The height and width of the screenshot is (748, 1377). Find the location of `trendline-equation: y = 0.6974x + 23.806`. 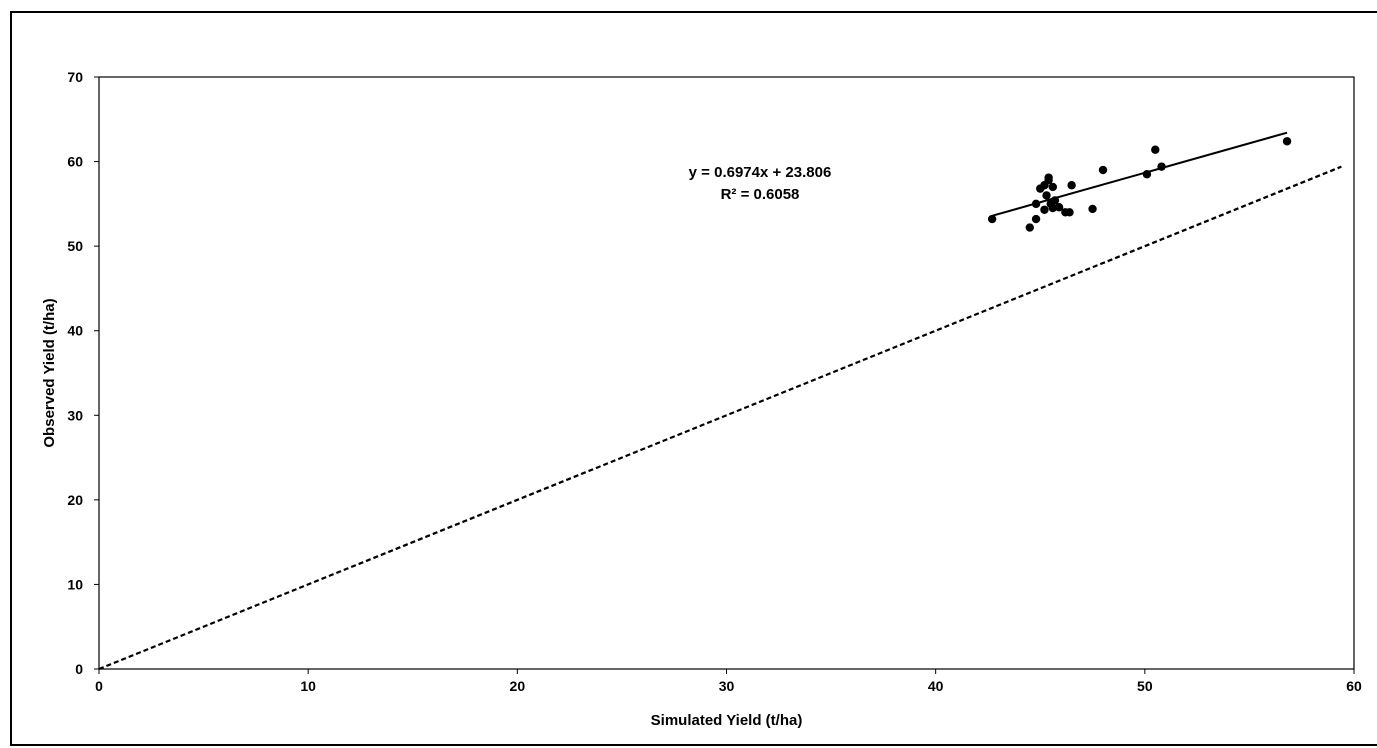

trendline-equation: y = 0.6974x + 23.806 is located at coordinates (760, 172).